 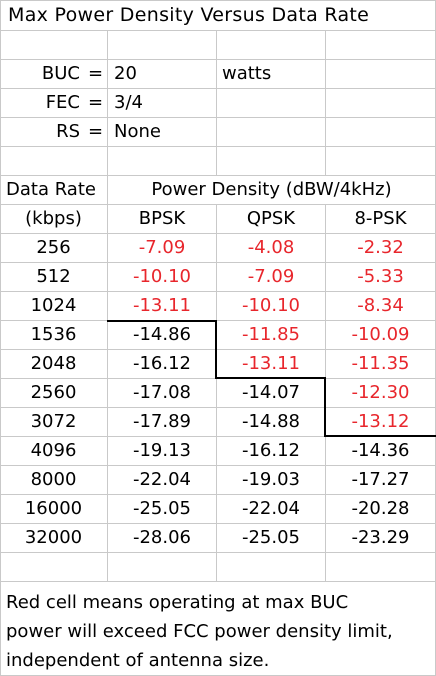 What do you see at coordinates (53, 392) in the screenshot?
I see `cell-data-rate: 2560` at bounding box center [53, 392].